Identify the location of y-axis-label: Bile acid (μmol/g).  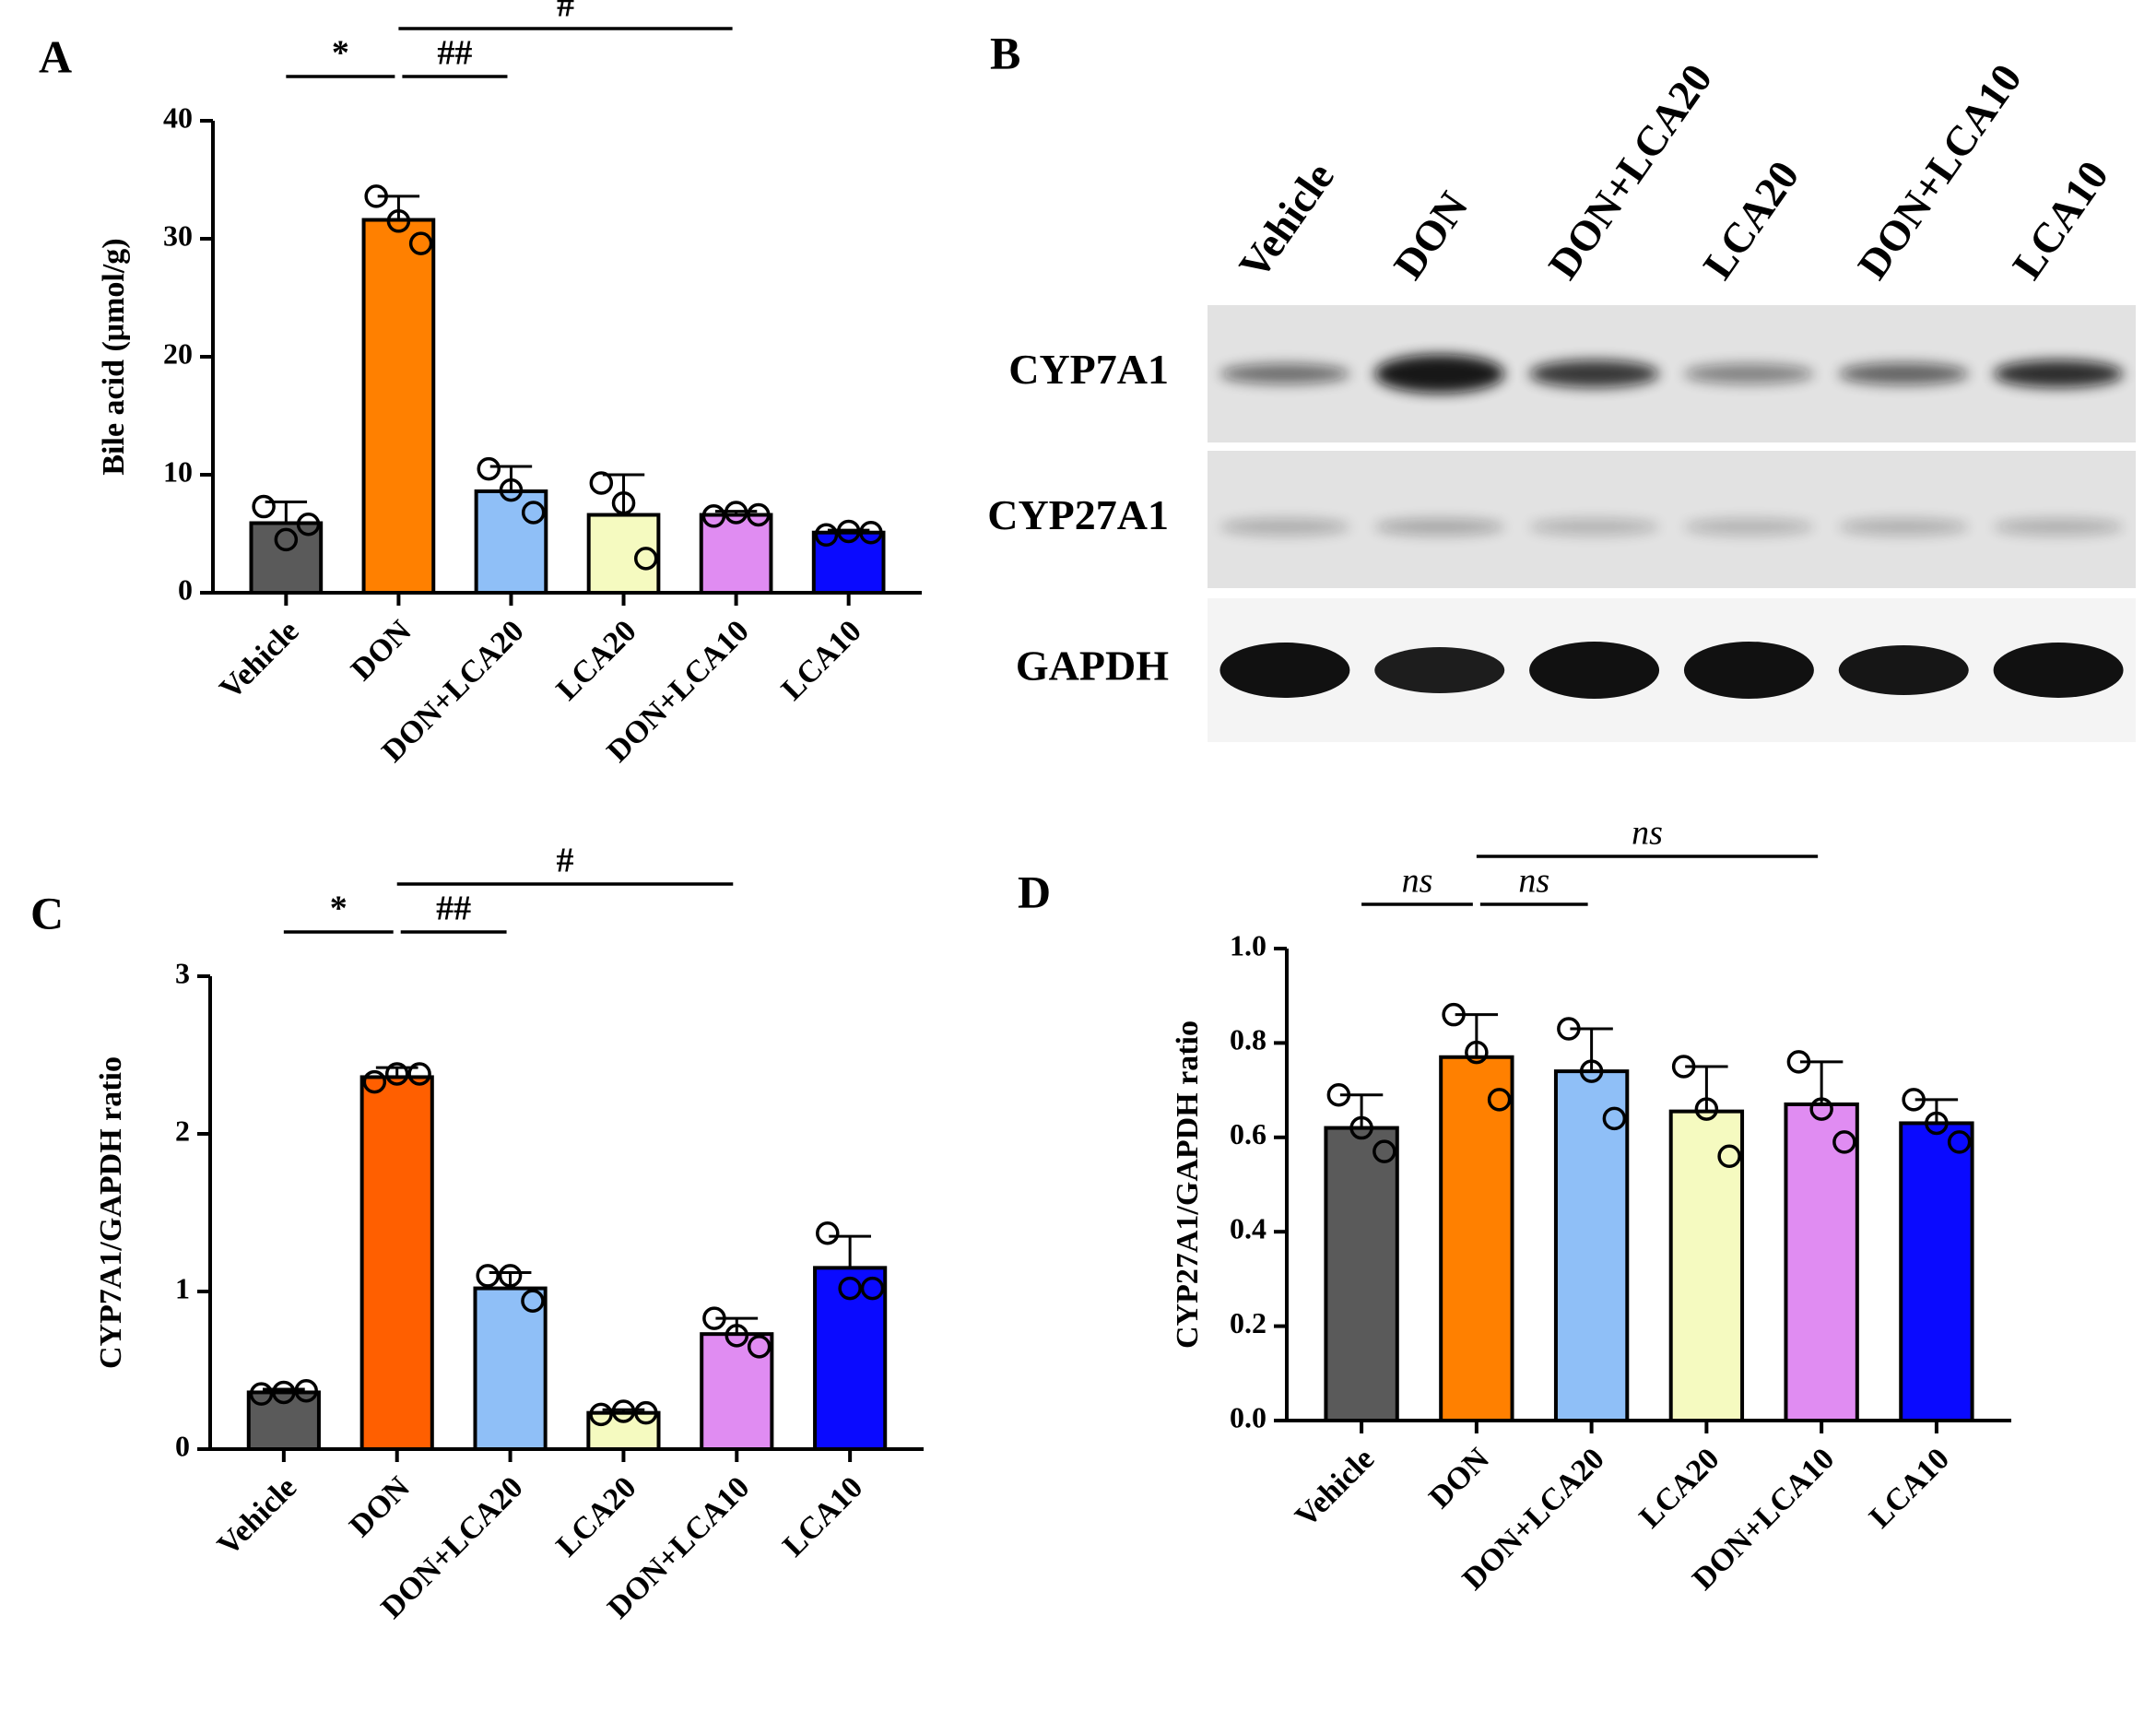
(114, 356).